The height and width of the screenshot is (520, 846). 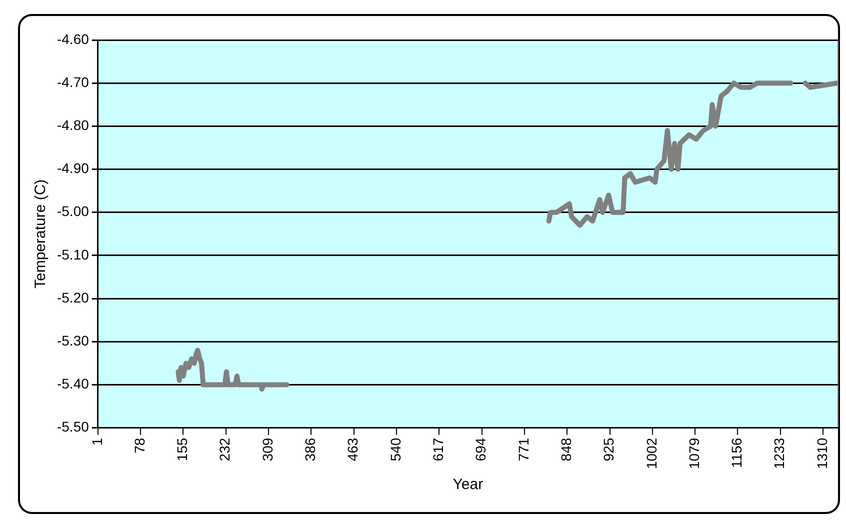 I want to click on y-tick-label: -4.60, so click(x=73, y=38).